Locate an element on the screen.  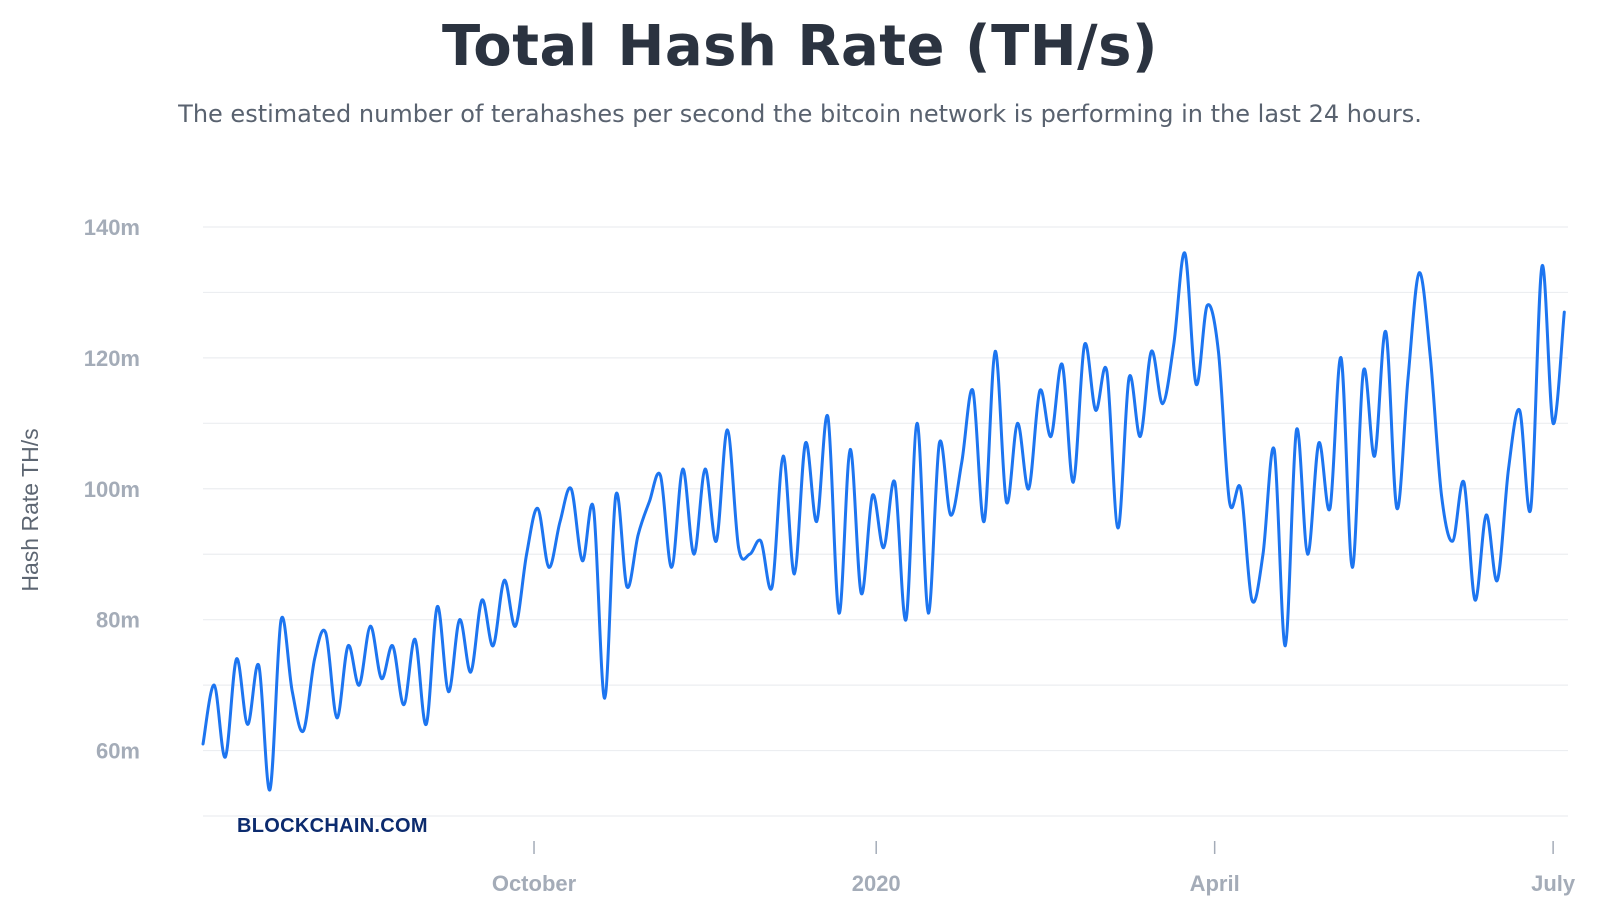
y-tick-label: 60m is located at coordinates (118, 751).